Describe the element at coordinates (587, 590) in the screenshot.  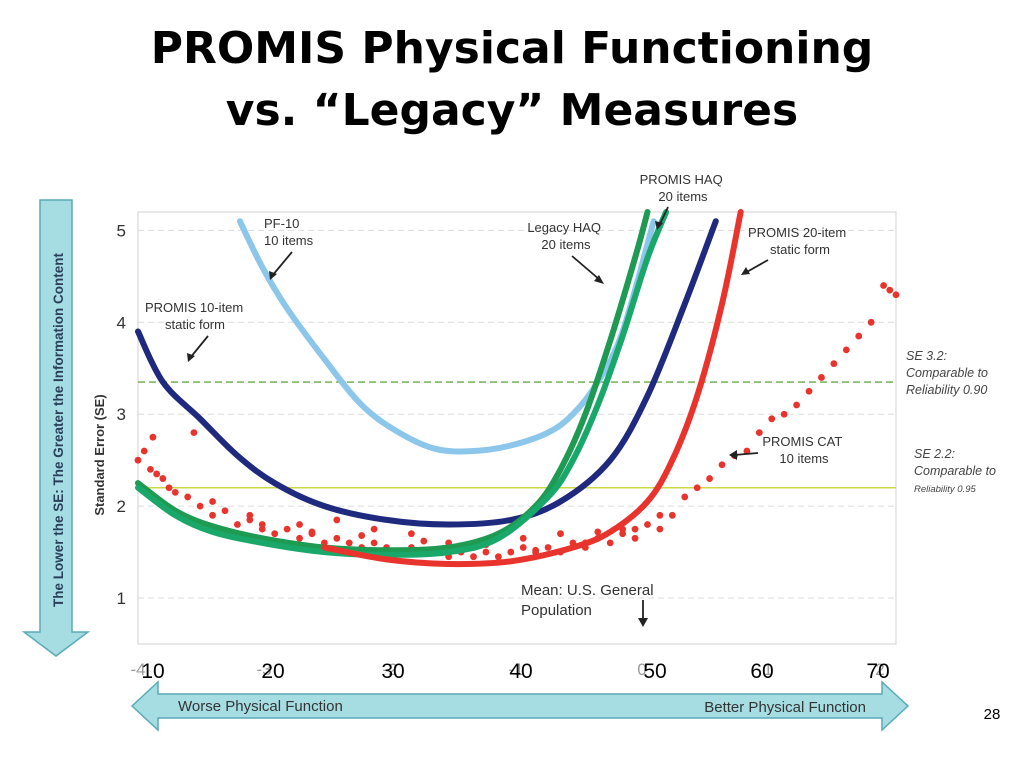
I see `mean-annotation-line1: Mean: U.S. General` at that location.